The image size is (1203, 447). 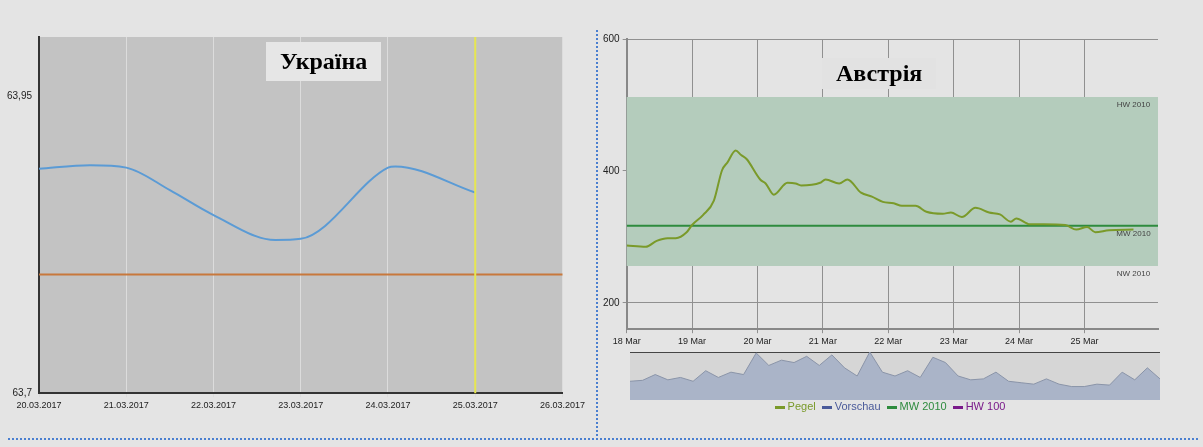 I want to click on legend-label: HW 100, so click(x=985, y=406).